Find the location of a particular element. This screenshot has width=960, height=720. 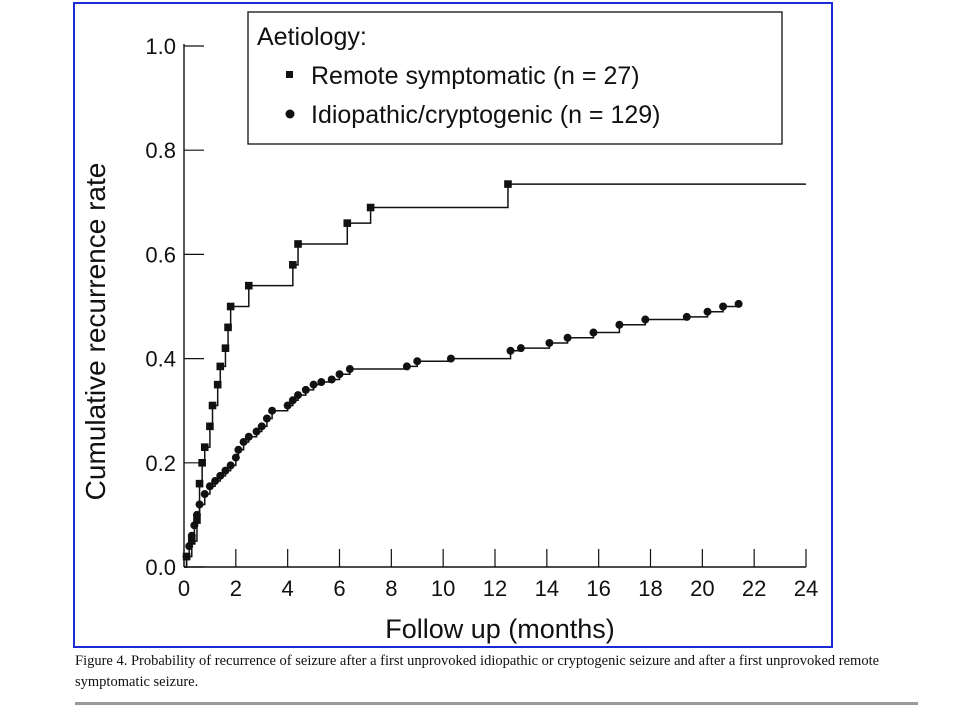

y-tick-label: 0.2 is located at coordinates (160, 463).